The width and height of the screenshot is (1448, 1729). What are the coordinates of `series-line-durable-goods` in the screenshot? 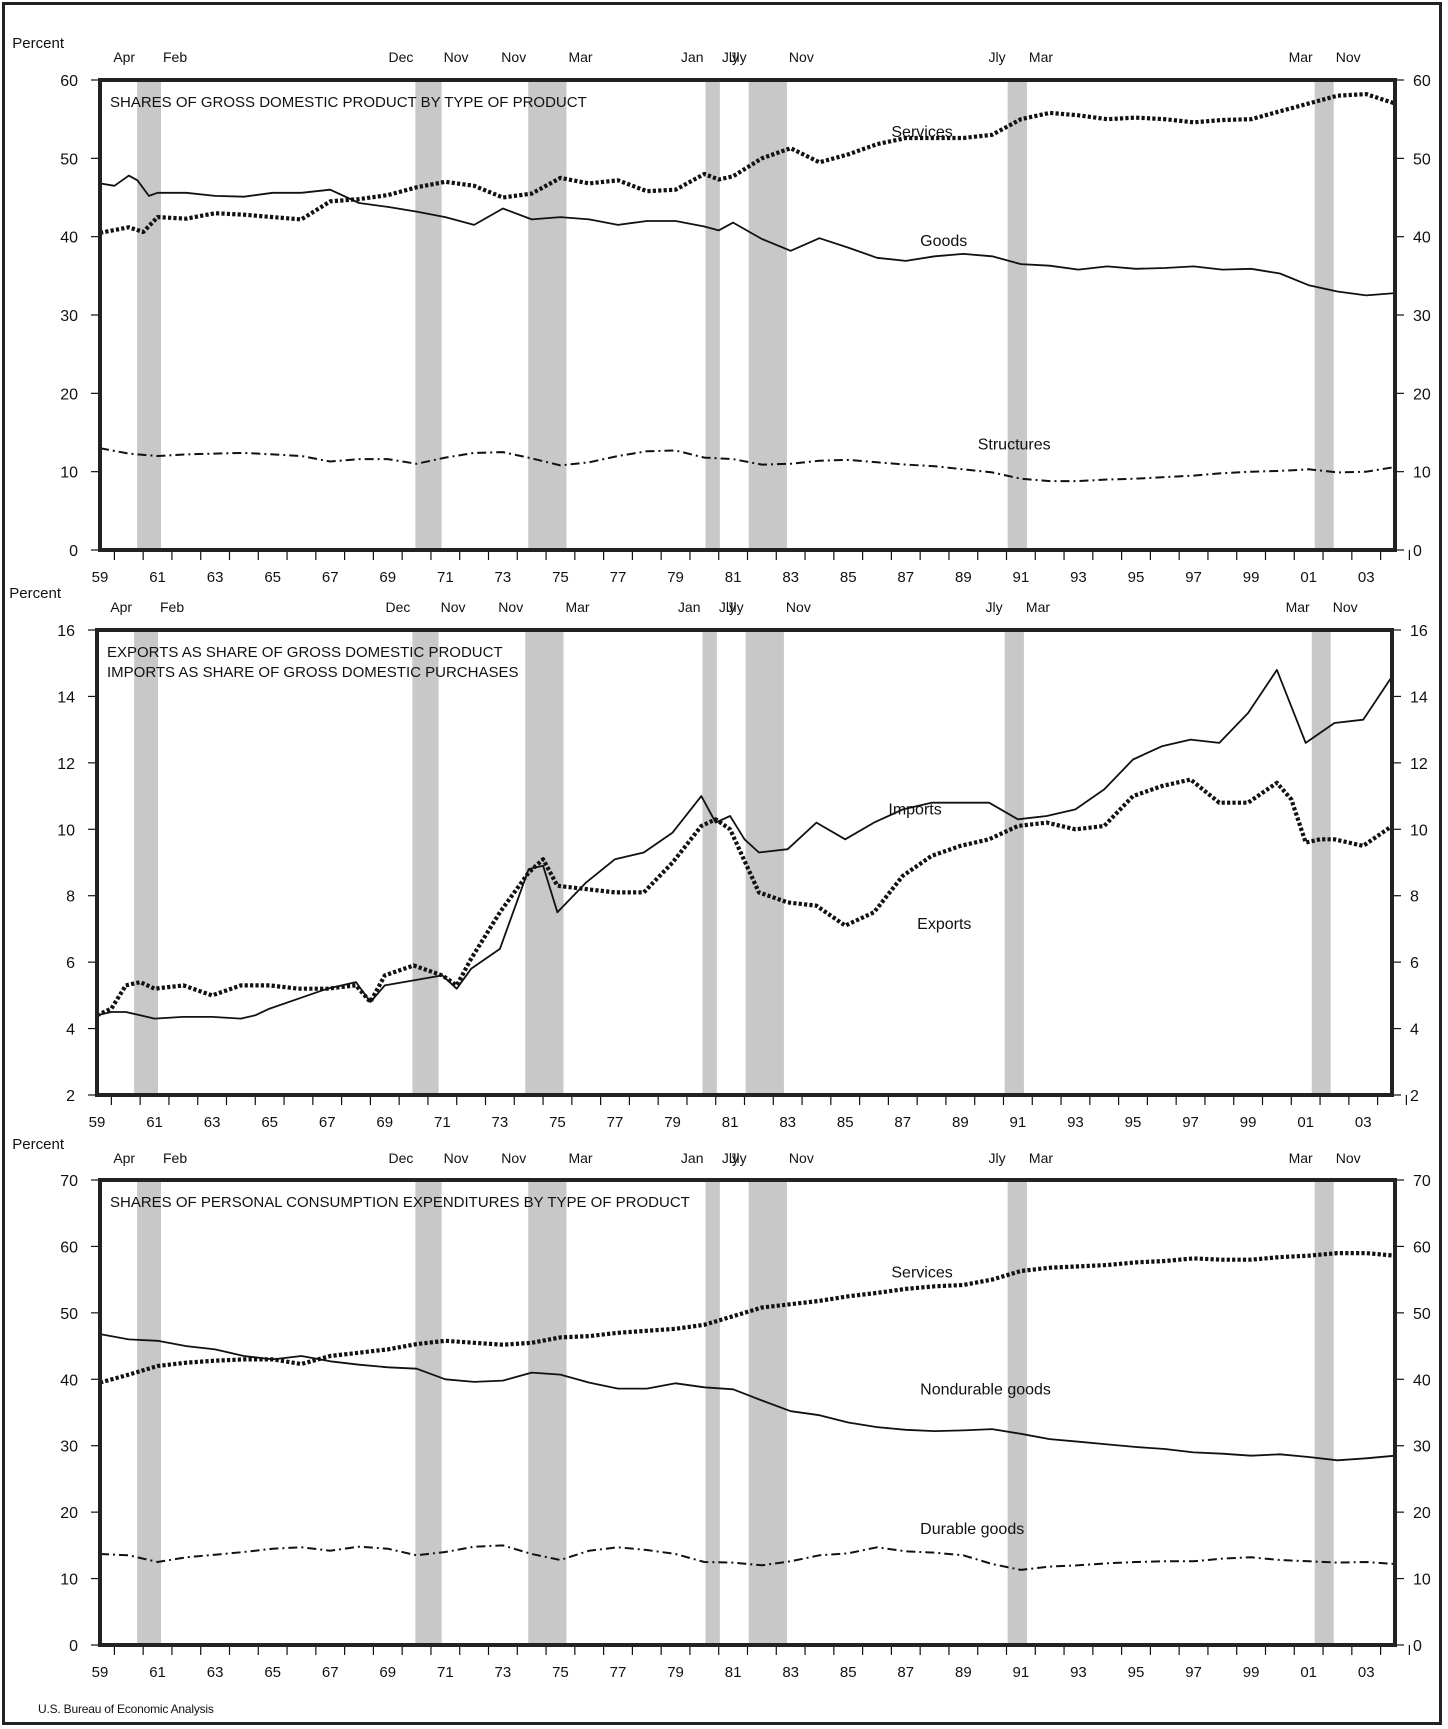 It's located at (747, 1557).